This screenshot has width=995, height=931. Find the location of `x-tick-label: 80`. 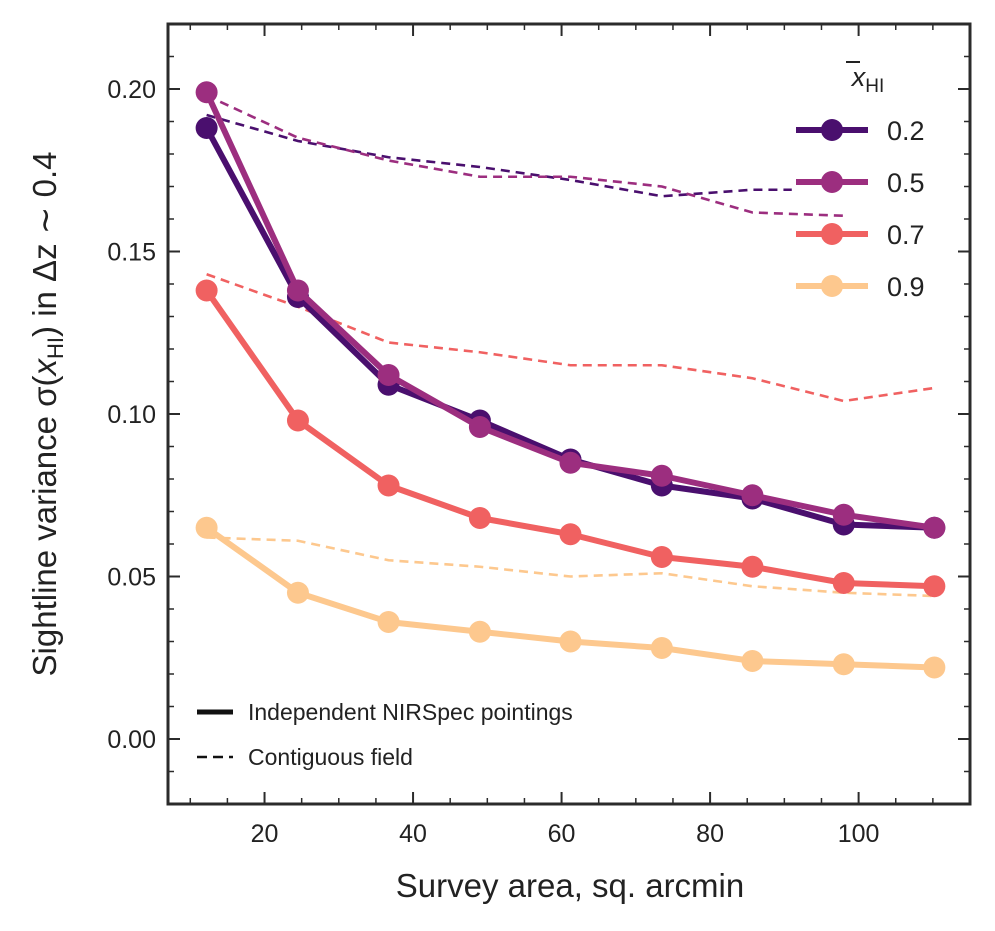

x-tick-label: 80 is located at coordinates (710, 834).